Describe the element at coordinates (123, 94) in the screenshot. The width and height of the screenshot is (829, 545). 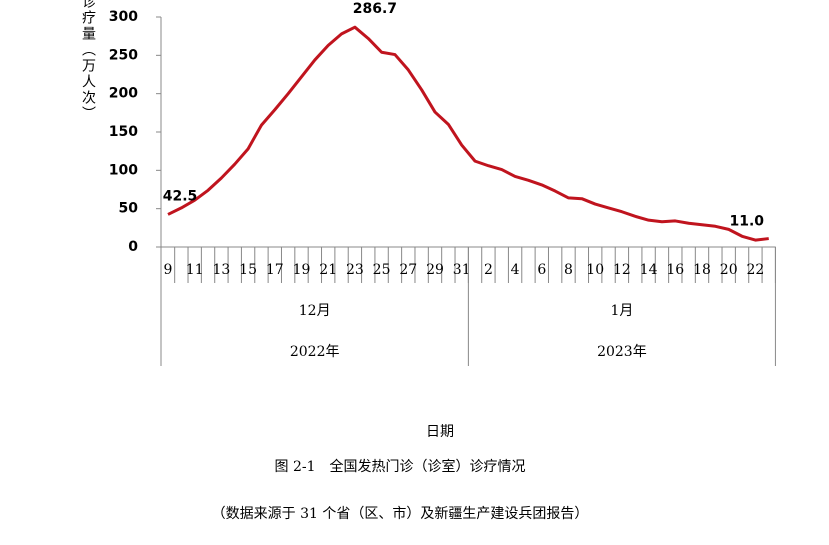
I see `y-tick-label: 200` at that location.